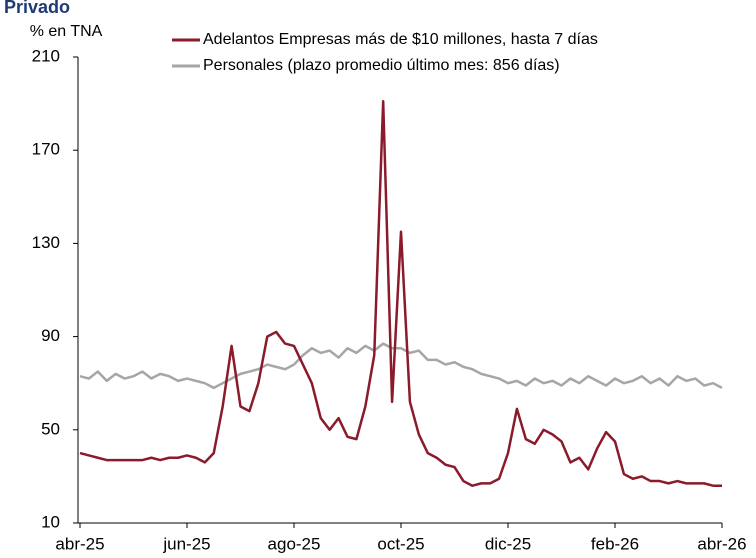  What do you see at coordinates (508, 543) in the screenshot?
I see `x-tick-label: dic-25` at bounding box center [508, 543].